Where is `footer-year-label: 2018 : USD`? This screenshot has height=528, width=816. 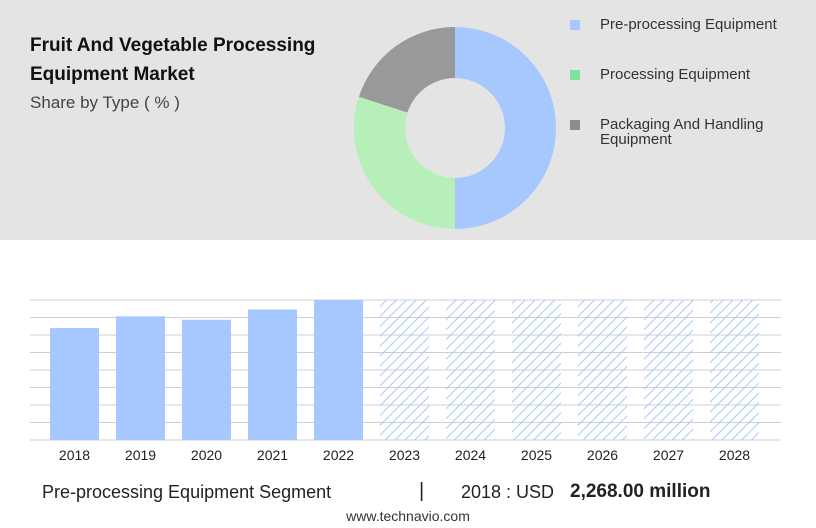 footer-year-label: 2018 : USD is located at coordinates (508, 492).